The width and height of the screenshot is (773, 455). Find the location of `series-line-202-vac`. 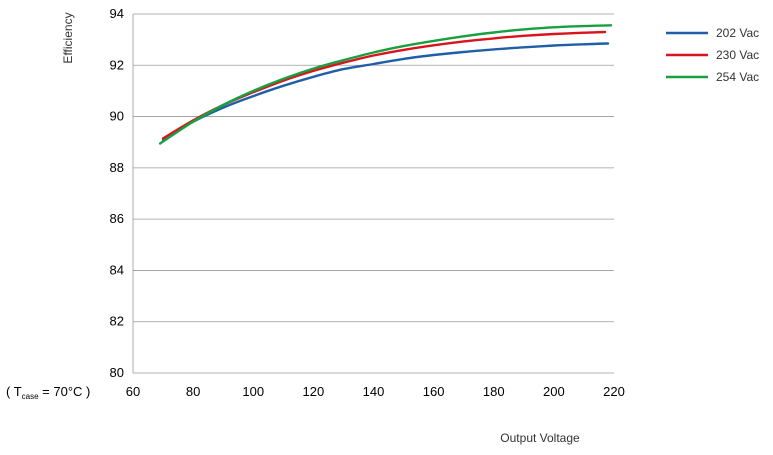

series-line-202-vac is located at coordinates (385, 91).